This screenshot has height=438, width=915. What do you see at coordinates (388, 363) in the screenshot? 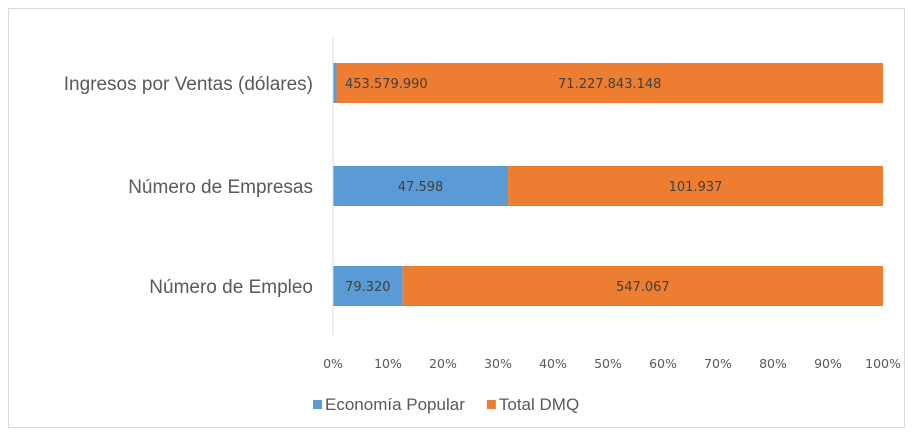
I see `x-tick-label: 10%` at bounding box center [388, 363].